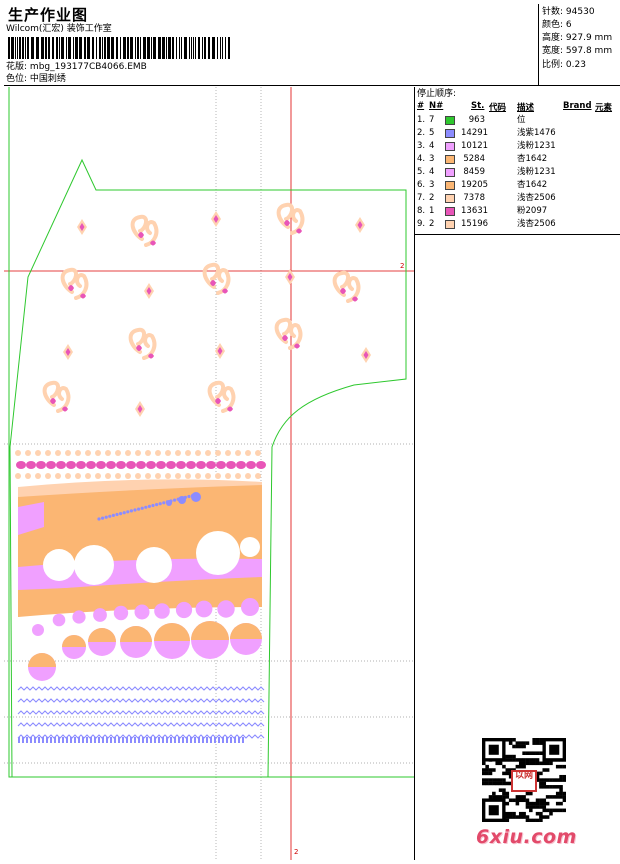 The width and height of the screenshot is (620, 864). What do you see at coordinates (421, 106) in the screenshot?
I see `col-num: #` at bounding box center [421, 106].